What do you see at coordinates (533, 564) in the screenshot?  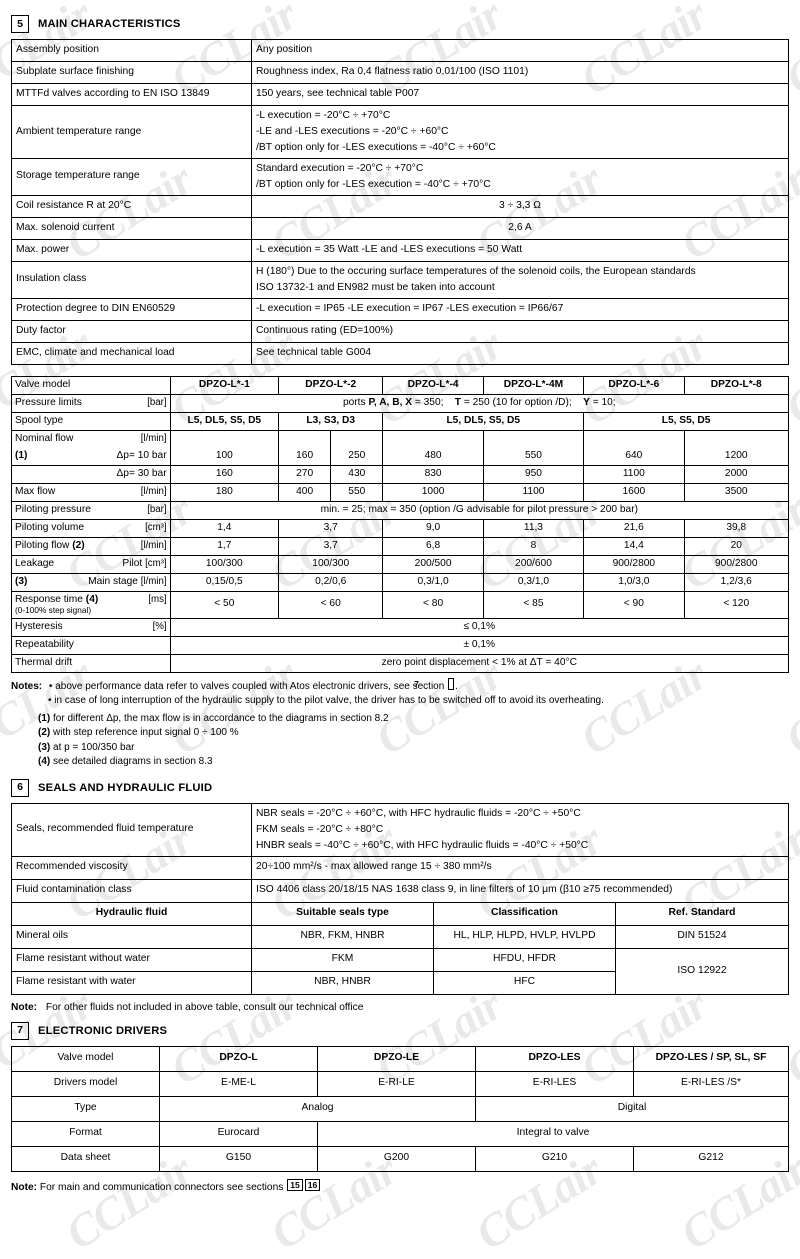 I see `value-cell: 200/600` at bounding box center [533, 564].